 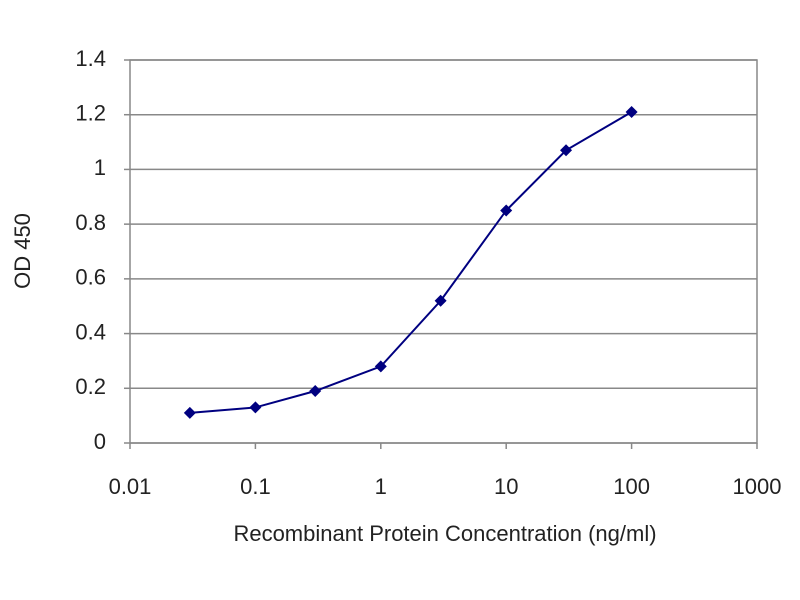 What do you see at coordinates (90, 331) in the screenshot?
I see `y-tick-label: 0.4` at bounding box center [90, 331].